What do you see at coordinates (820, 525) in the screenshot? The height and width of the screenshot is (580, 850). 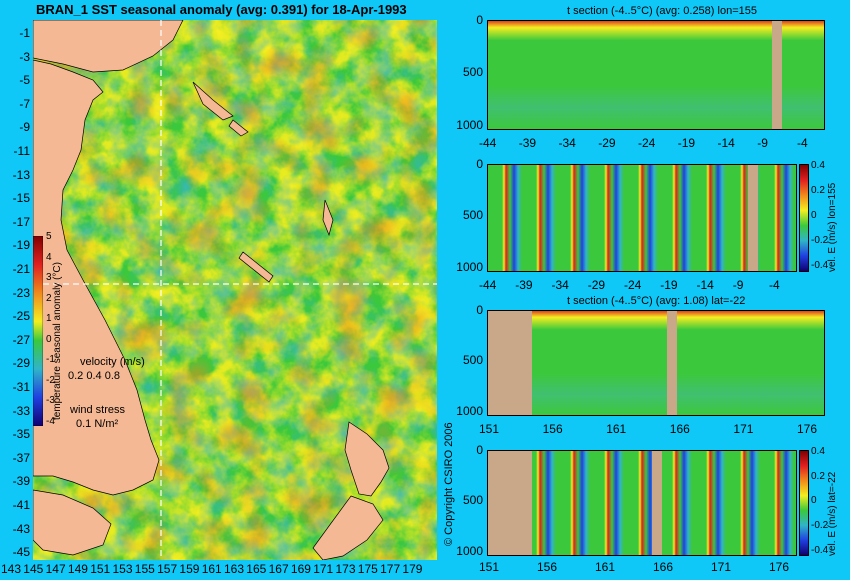 I see `velocity-colorbar-tick: -0.2` at bounding box center [820, 525].